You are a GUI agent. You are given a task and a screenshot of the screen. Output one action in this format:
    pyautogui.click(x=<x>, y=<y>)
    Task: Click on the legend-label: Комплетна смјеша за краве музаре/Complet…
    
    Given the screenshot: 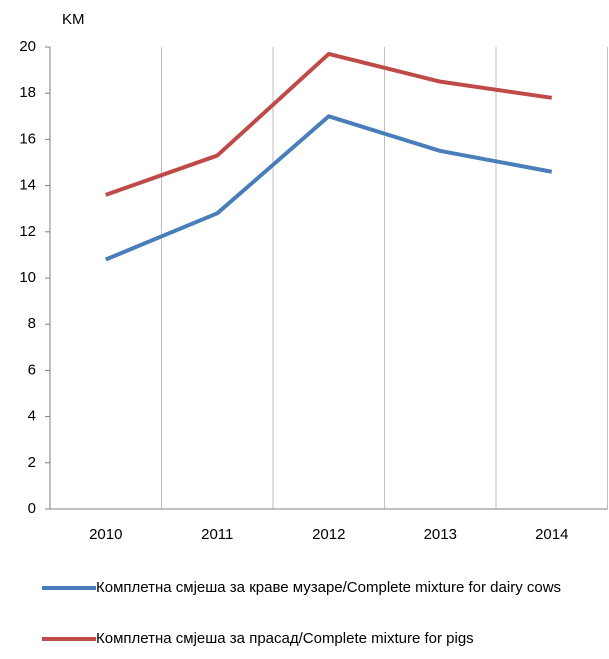 What is the action you would take?
    pyautogui.click(x=329, y=587)
    